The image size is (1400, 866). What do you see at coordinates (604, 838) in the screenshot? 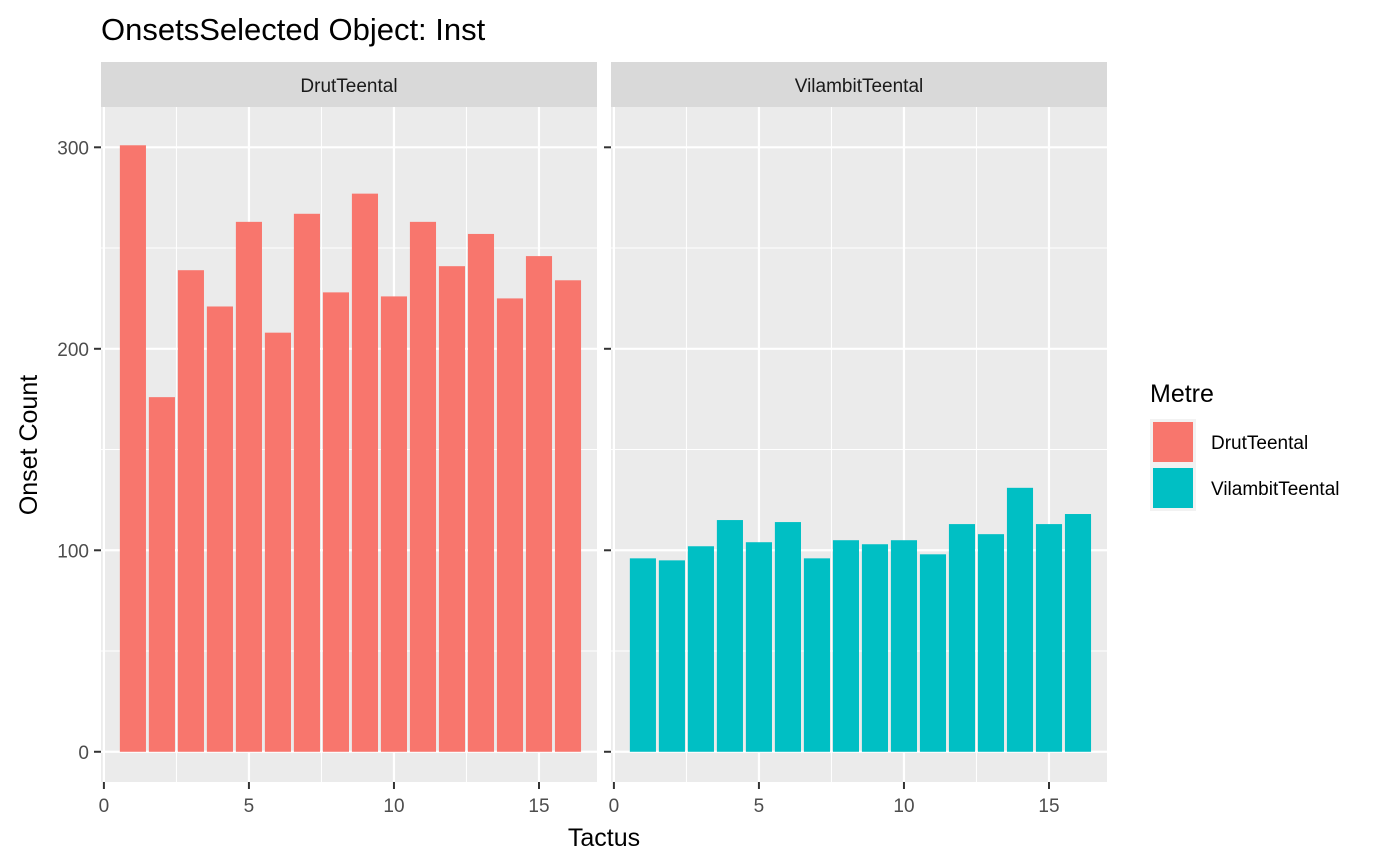
I see `x-axis-title: Tactus` at bounding box center [604, 838].